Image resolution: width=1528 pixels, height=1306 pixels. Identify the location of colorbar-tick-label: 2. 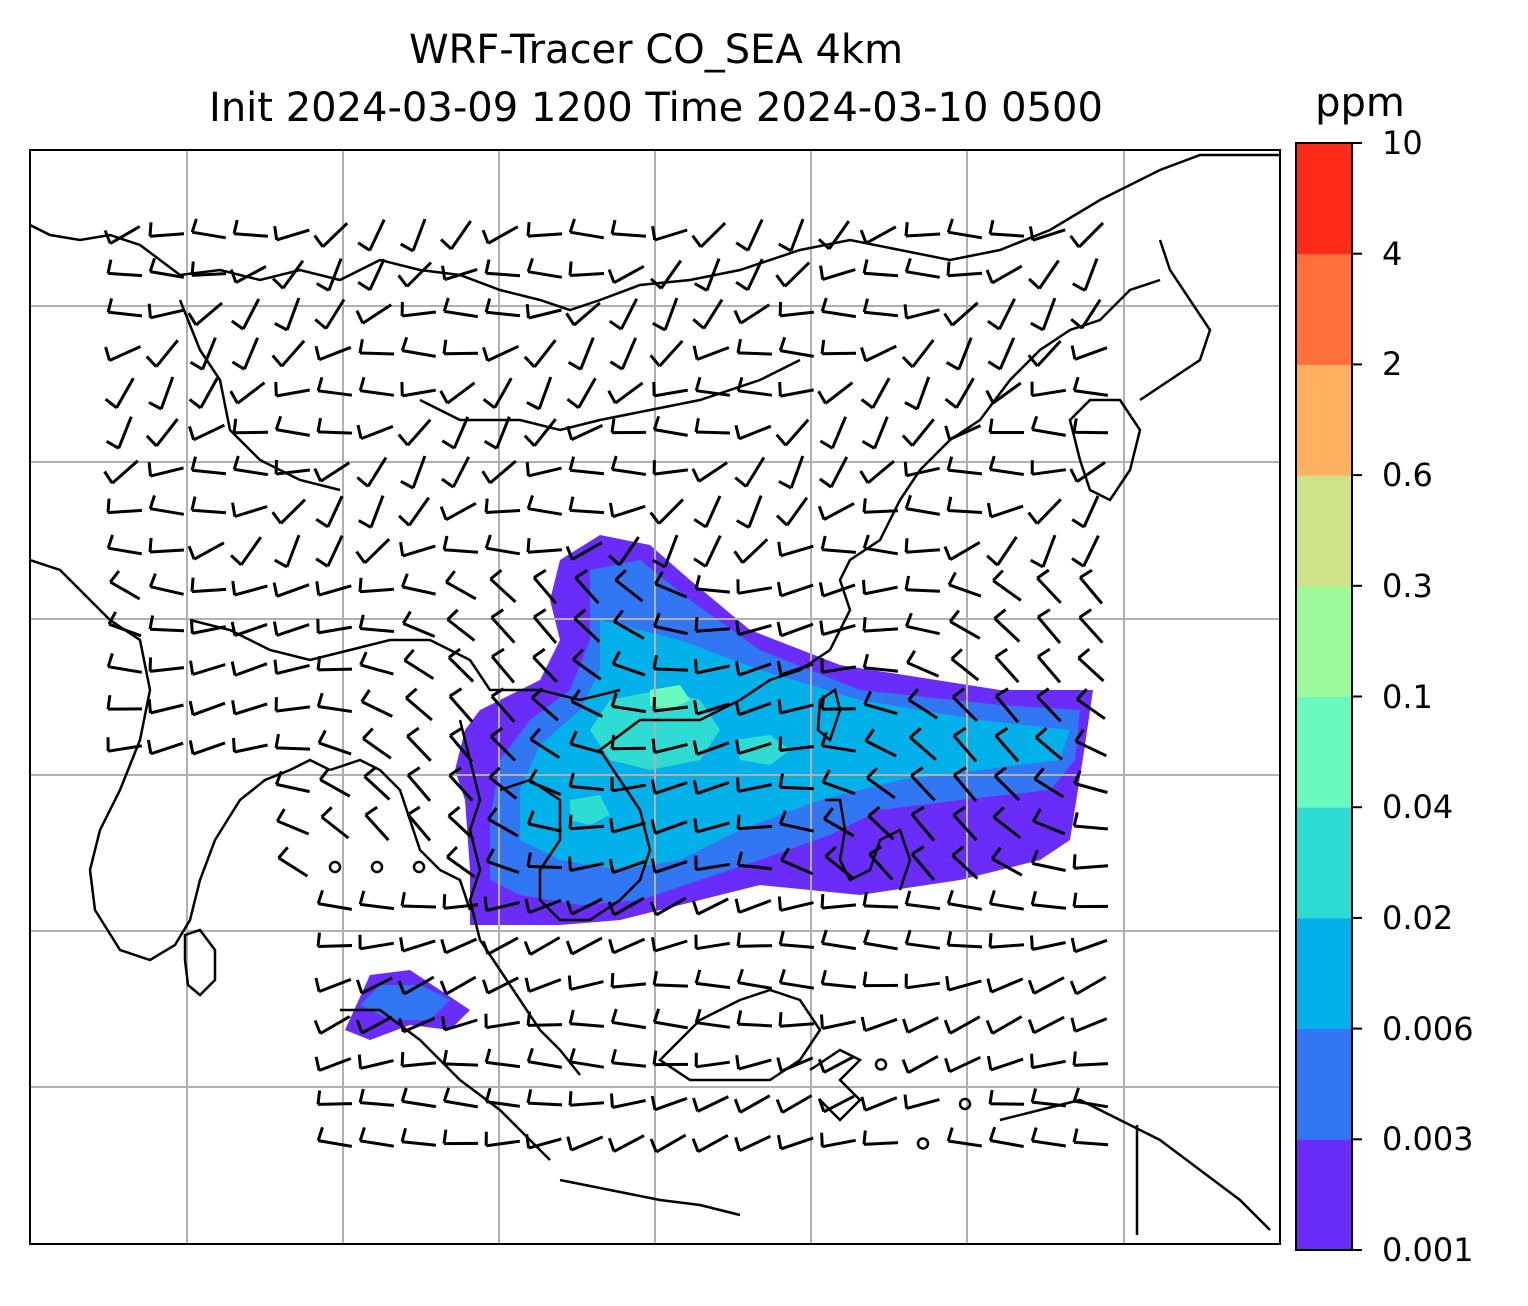
(1392, 364).